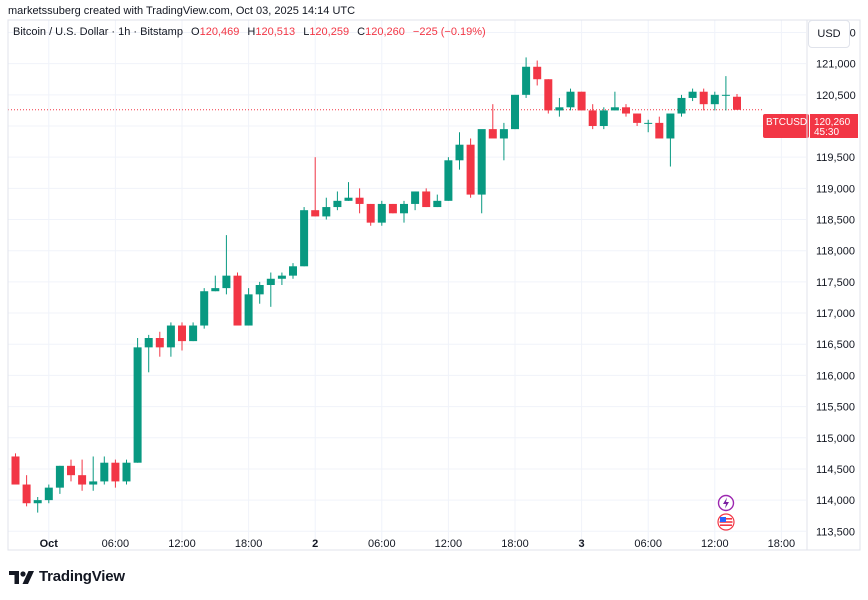 The width and height of the screenshot is (868, 600). Describe the element at coordinates (832, 122) in the screenshot. I see `price-tag-price: 120,260` at that location.